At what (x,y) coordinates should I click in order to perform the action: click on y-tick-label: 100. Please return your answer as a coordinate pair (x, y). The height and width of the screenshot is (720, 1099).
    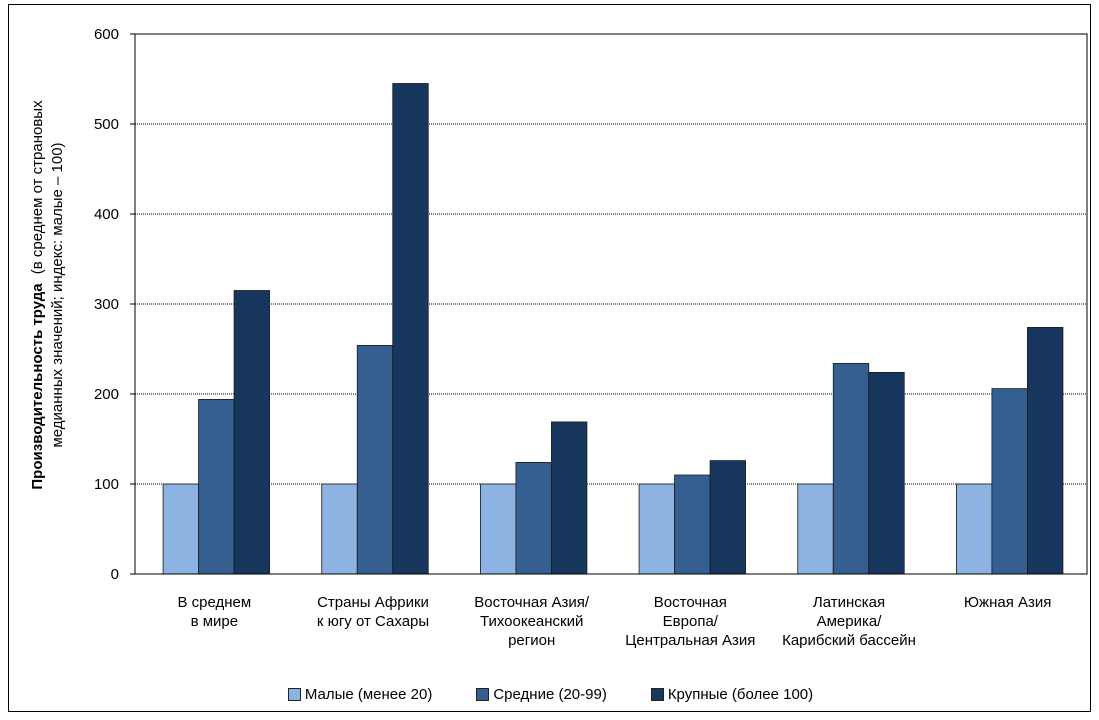
    Looking at the image, I should click on (106, 484).